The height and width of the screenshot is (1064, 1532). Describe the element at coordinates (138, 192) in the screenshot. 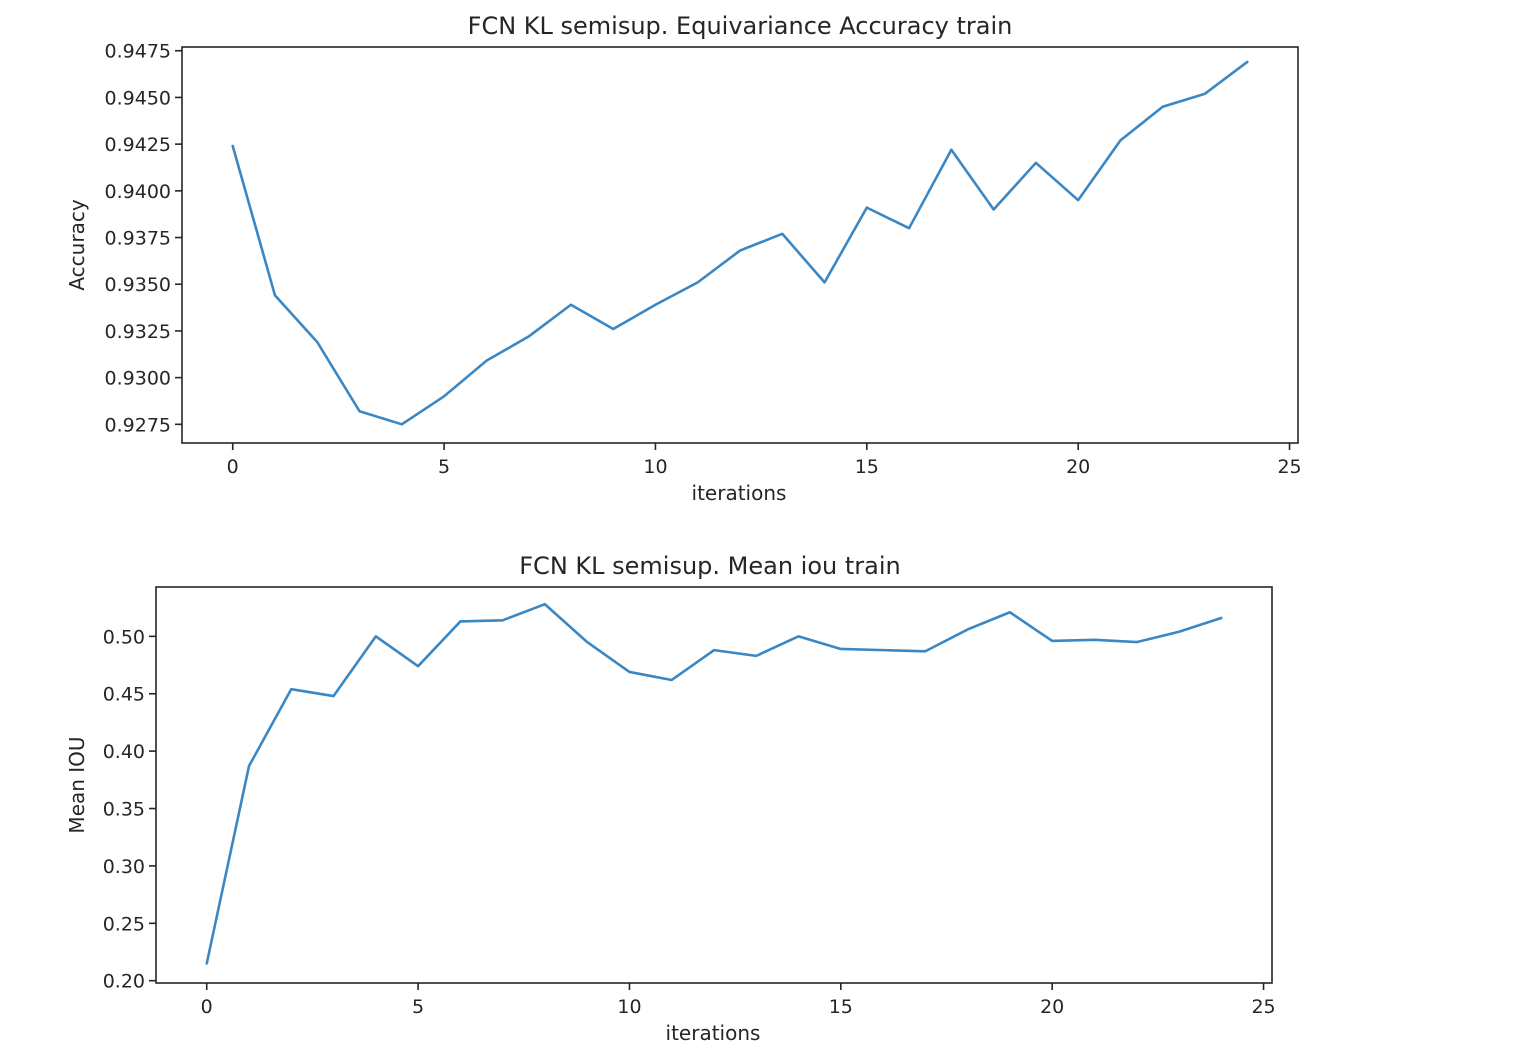

I see `y-tick-label: 0.9400` at that location.